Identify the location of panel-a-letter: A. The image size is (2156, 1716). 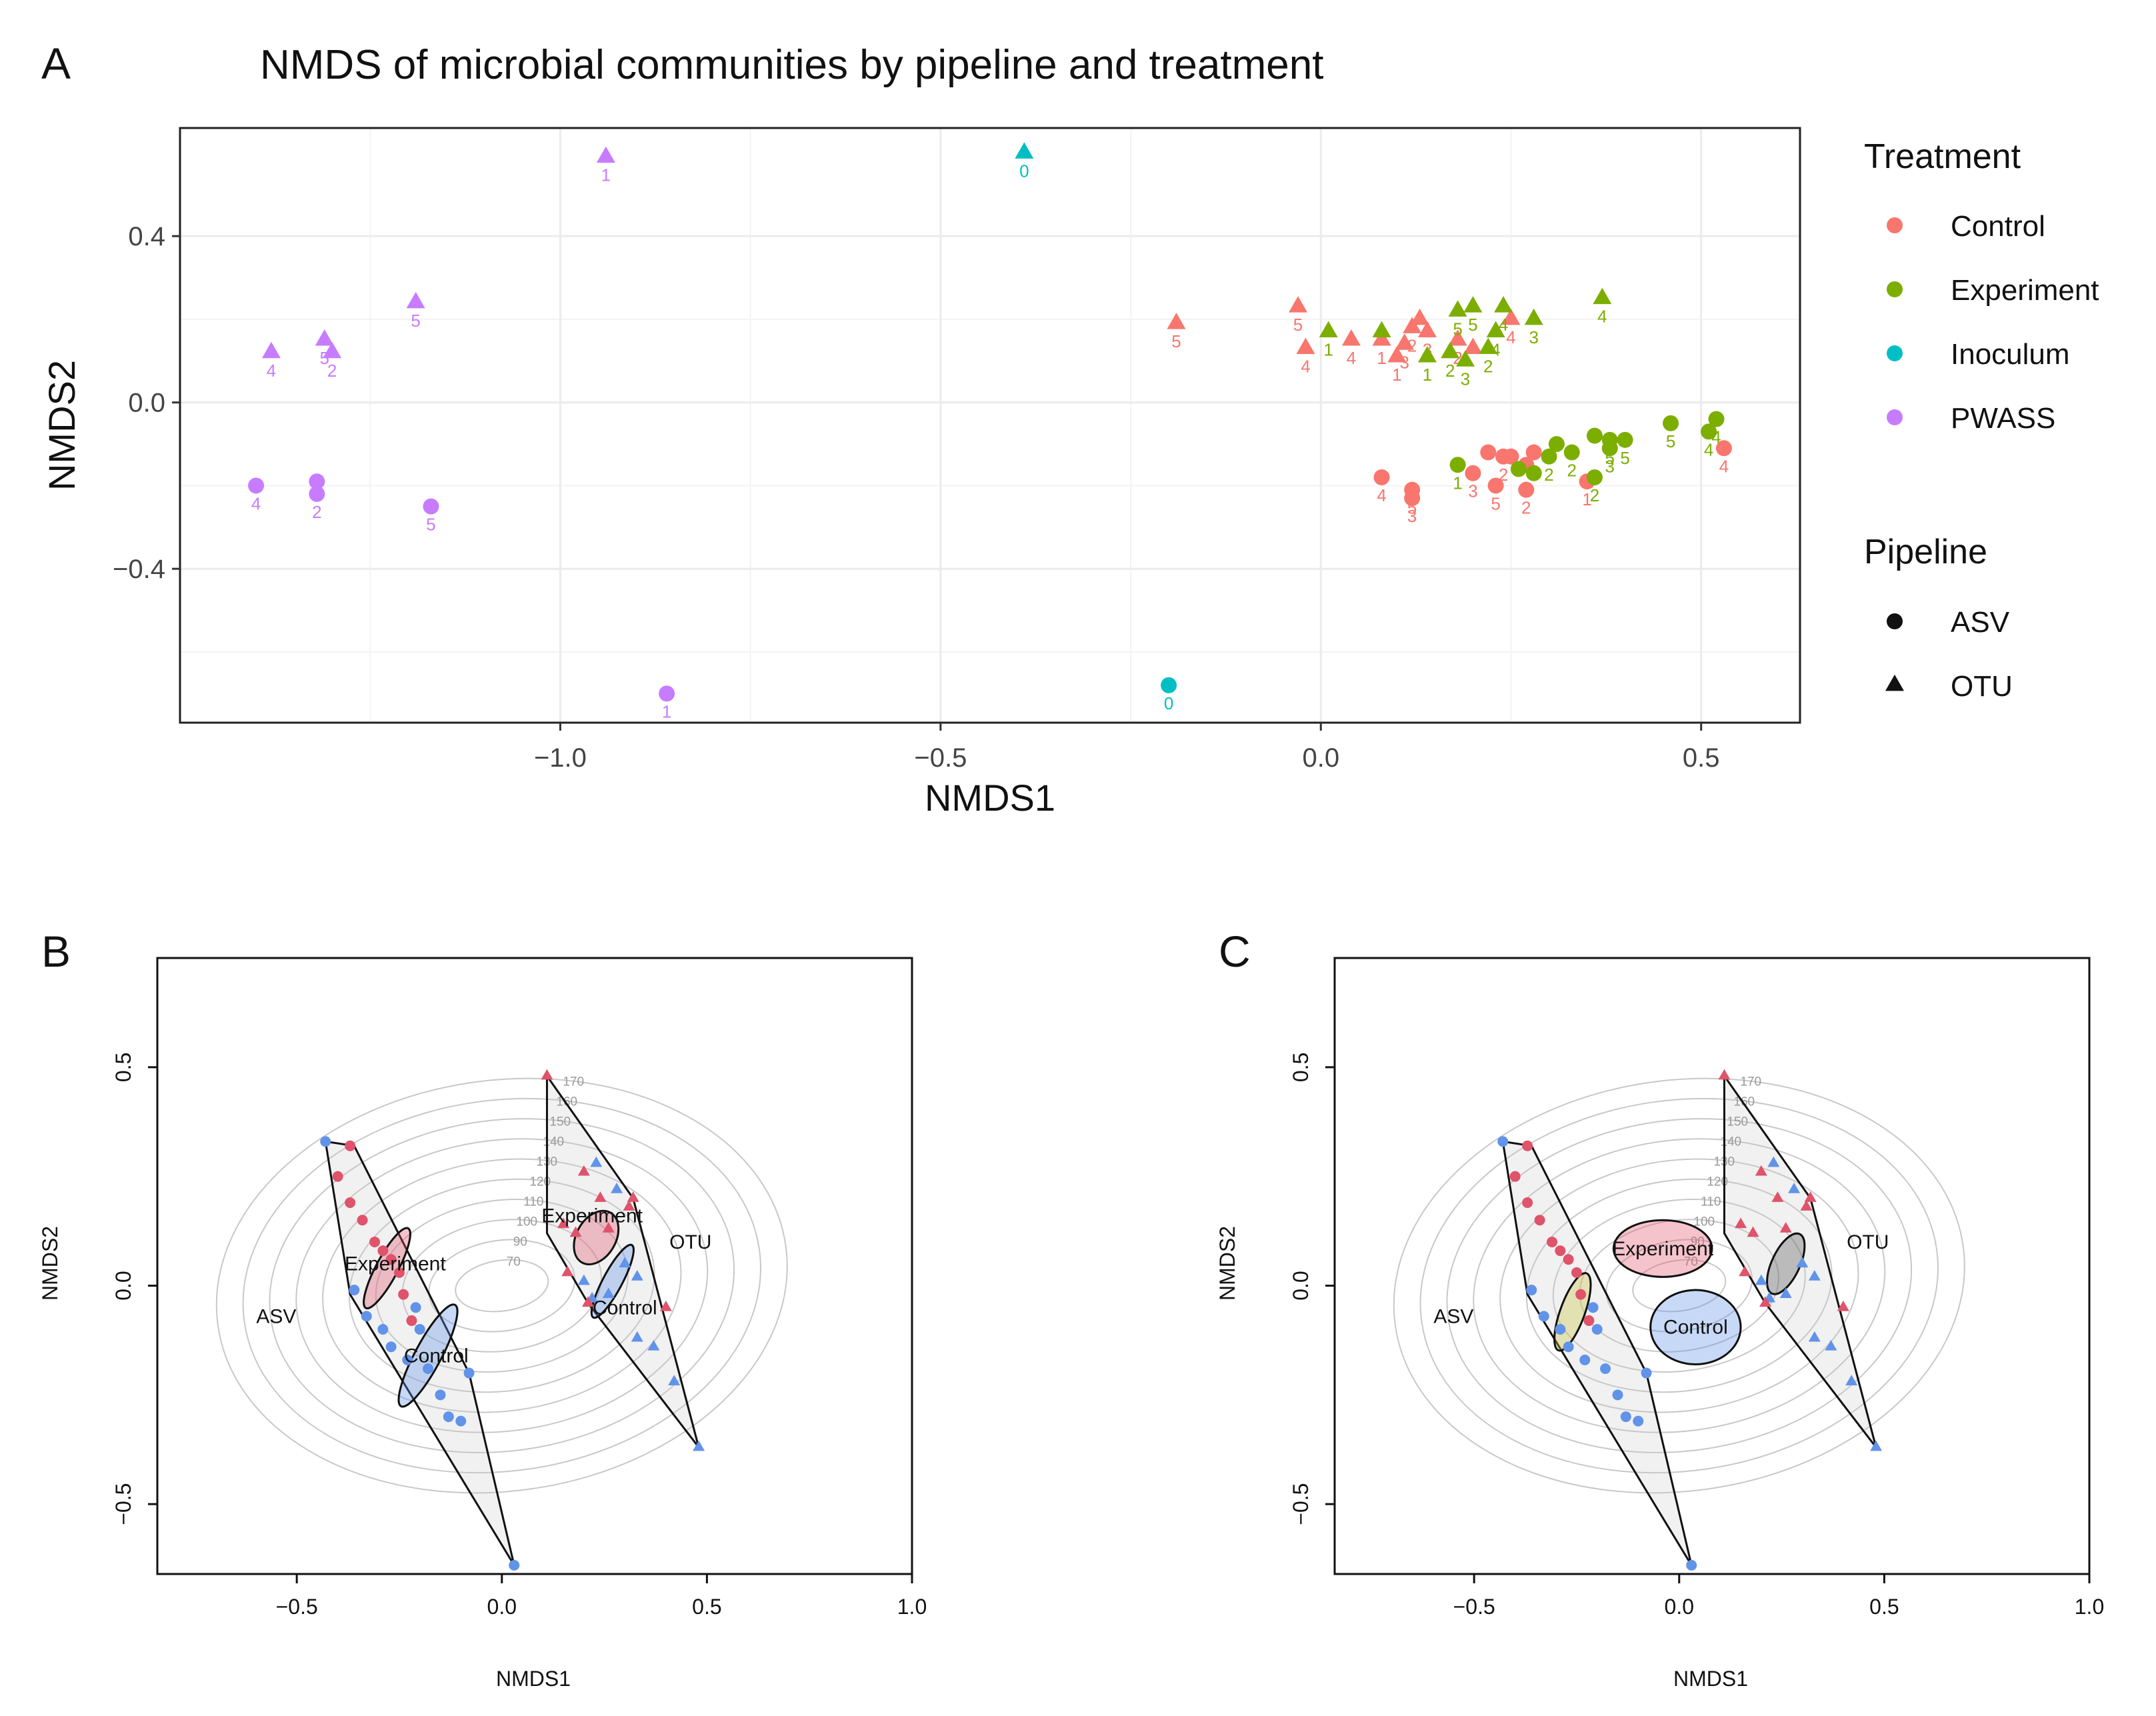
(56, 63).